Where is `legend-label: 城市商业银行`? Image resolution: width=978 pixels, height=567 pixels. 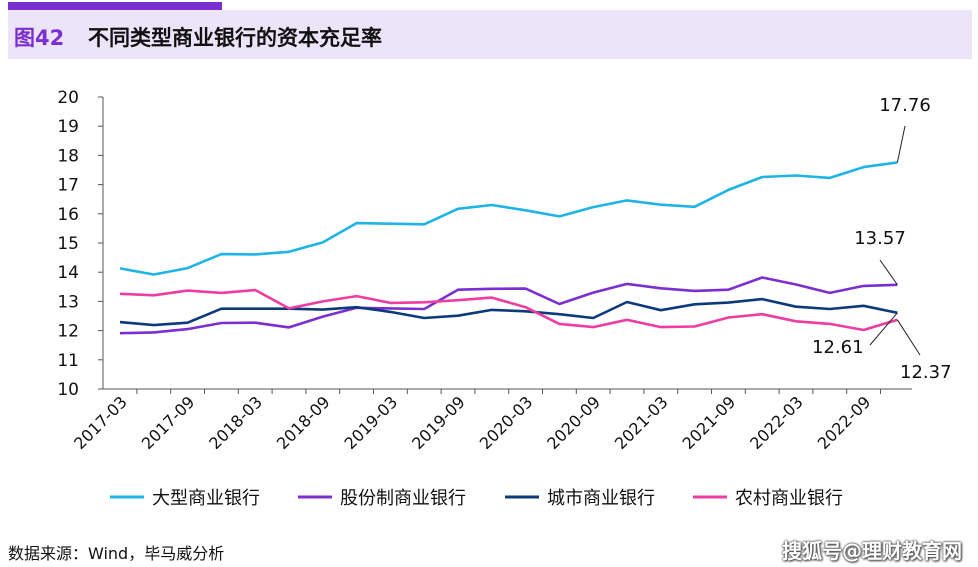 legend-label: 城市商业银行 is located at coordinates (601, 498).